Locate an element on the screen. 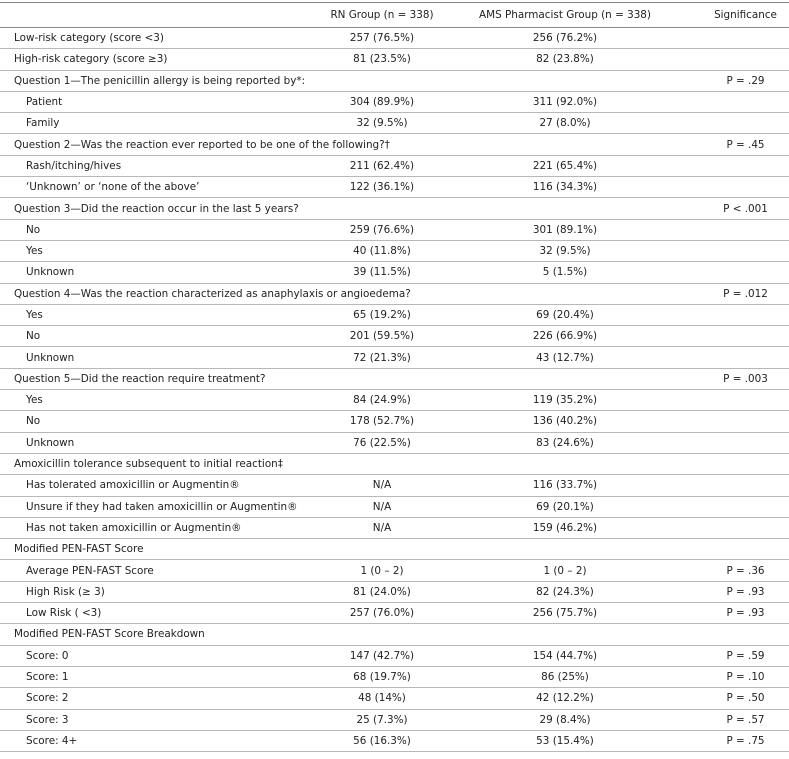 The width and height of the screenshot is (789, 759). rn-cell: 65 (19.2%) is located at coordinates (382, 315).